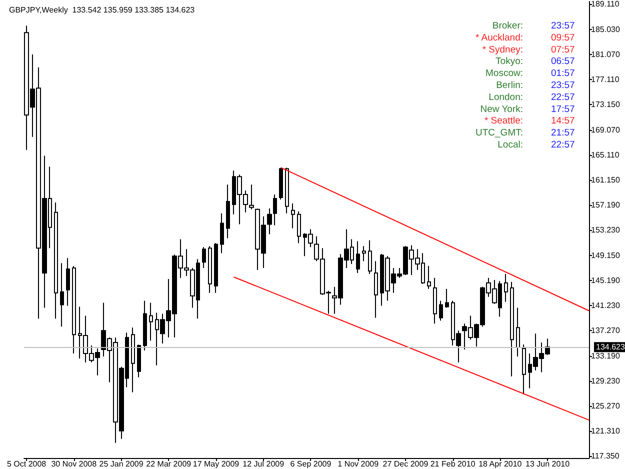 Image resolution: width=625 pixels, height=469 pixels. What do you see at coordinates (501, 109) in the screenshot?
I see `annotation: New York:` at bounding box center [501, 109].